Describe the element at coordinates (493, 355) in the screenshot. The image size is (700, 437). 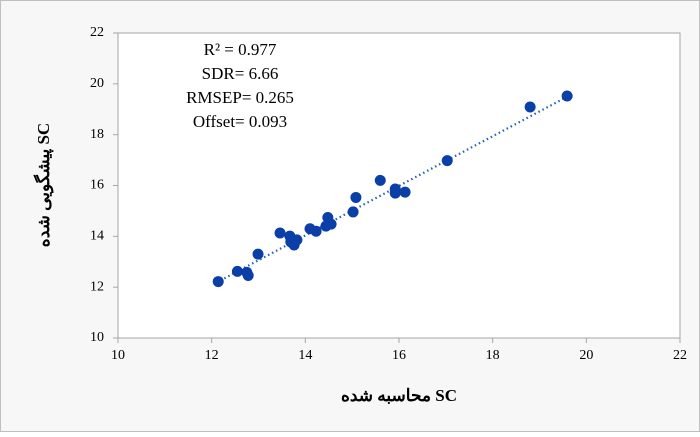
I see `x-tick-label: 18` at that location.